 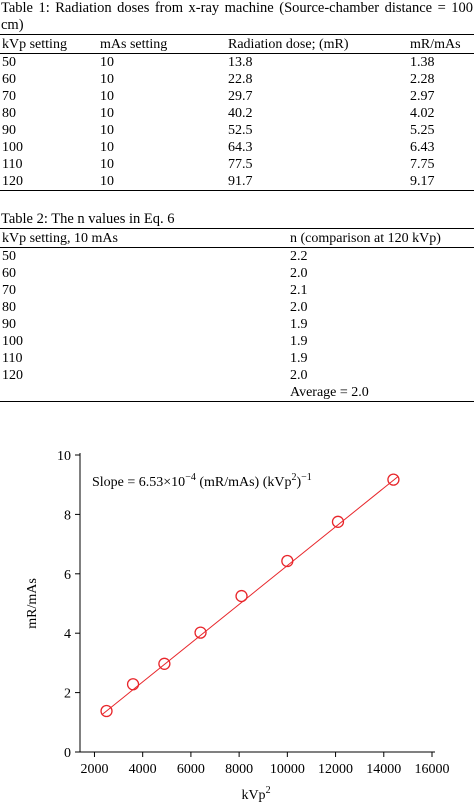 I want to click on table-row: 80 10 40.2 4.02, so click(x=237, y=113).